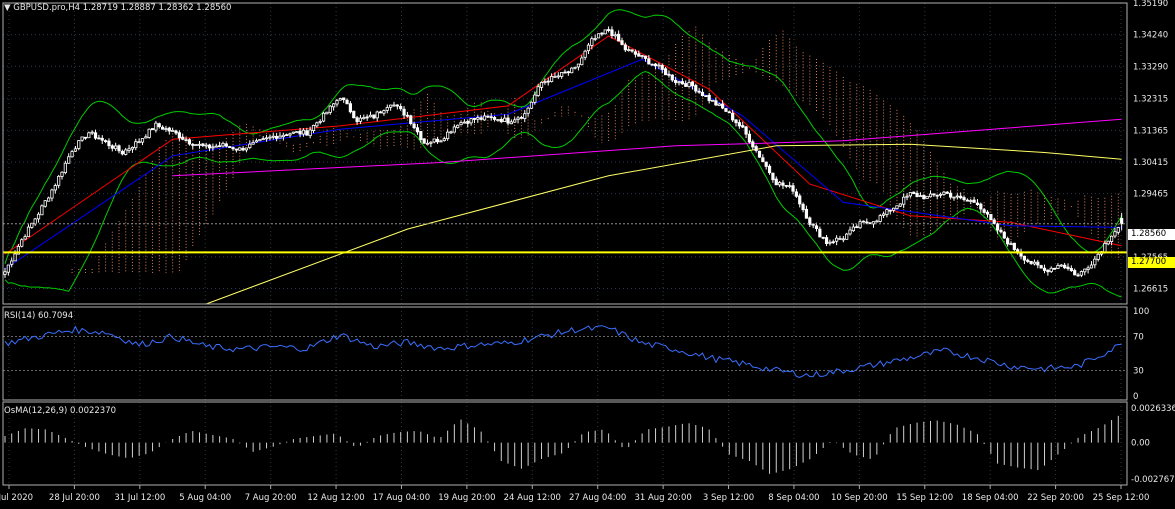  Describe the element at coordinates (1150, 131) in the screenshot. I see `price-tick-label: 1.31365` at that location.